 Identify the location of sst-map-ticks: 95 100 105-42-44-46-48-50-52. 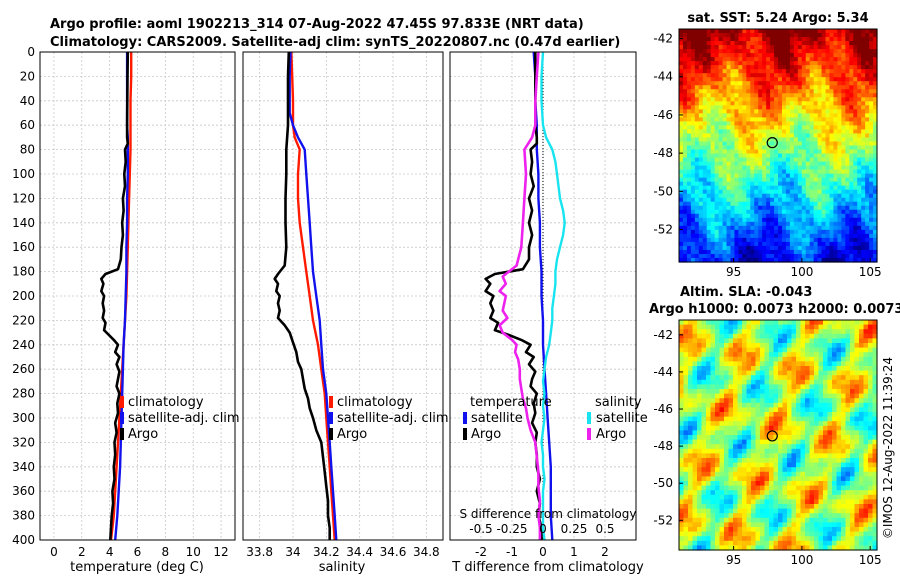
(767, 155).